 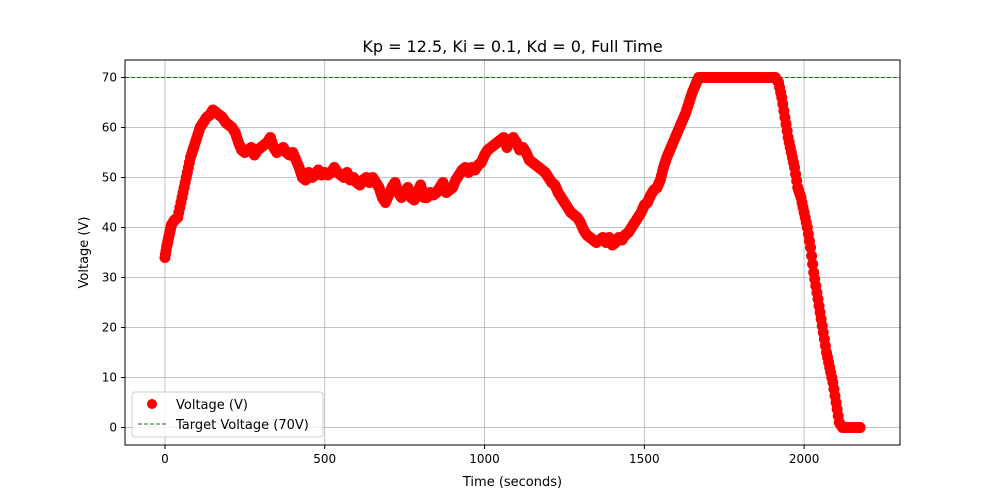 I want to click on chart-title: Kp = 12.5, Ki = 0.1, Kd = 0, Full Time, so click(x=512, y=46).